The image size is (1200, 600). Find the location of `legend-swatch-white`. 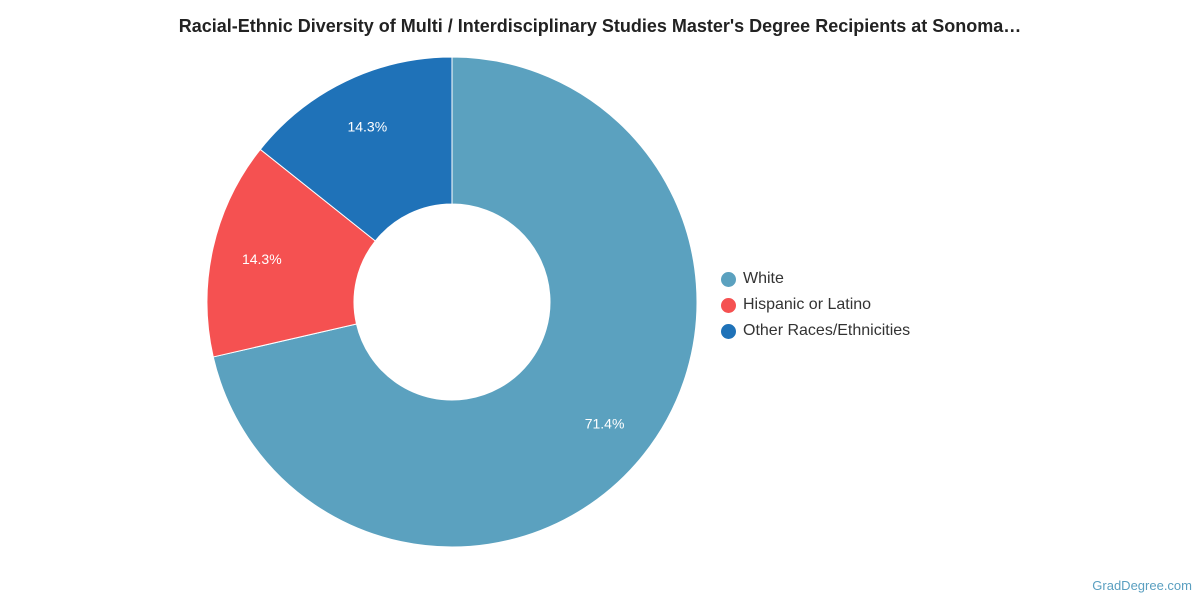

legend-swatch-white is located at coordinates (728, 279).